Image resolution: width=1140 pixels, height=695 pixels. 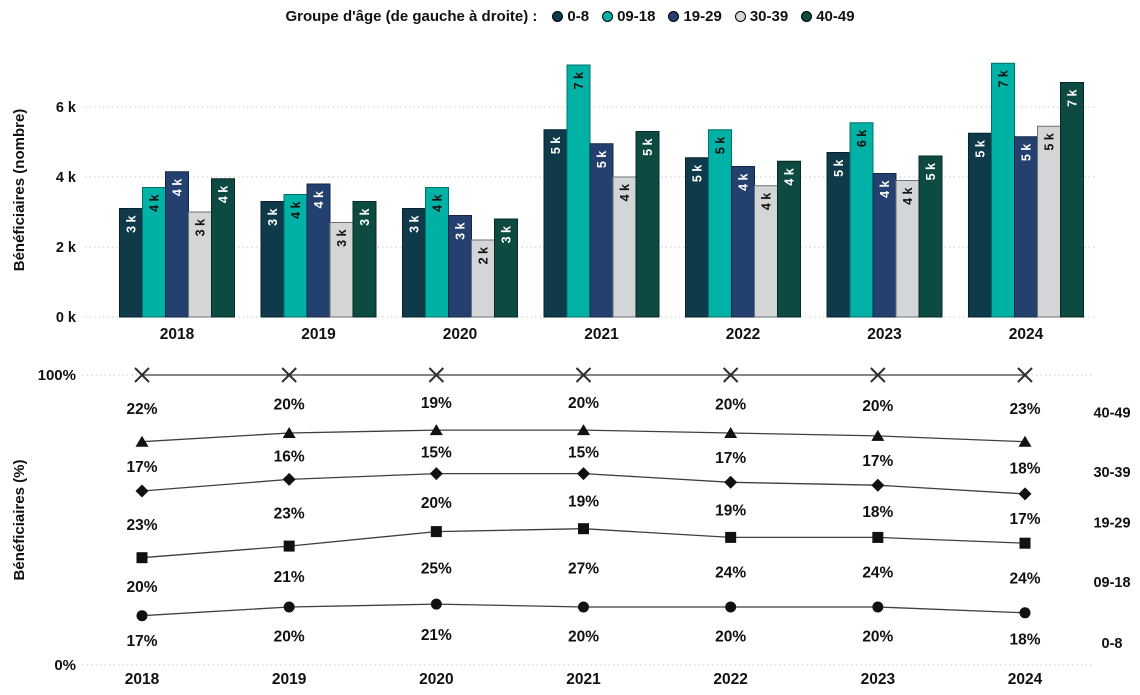 I want to click on bar-xtick-2024: 2024, so click(x=1026, y=334).